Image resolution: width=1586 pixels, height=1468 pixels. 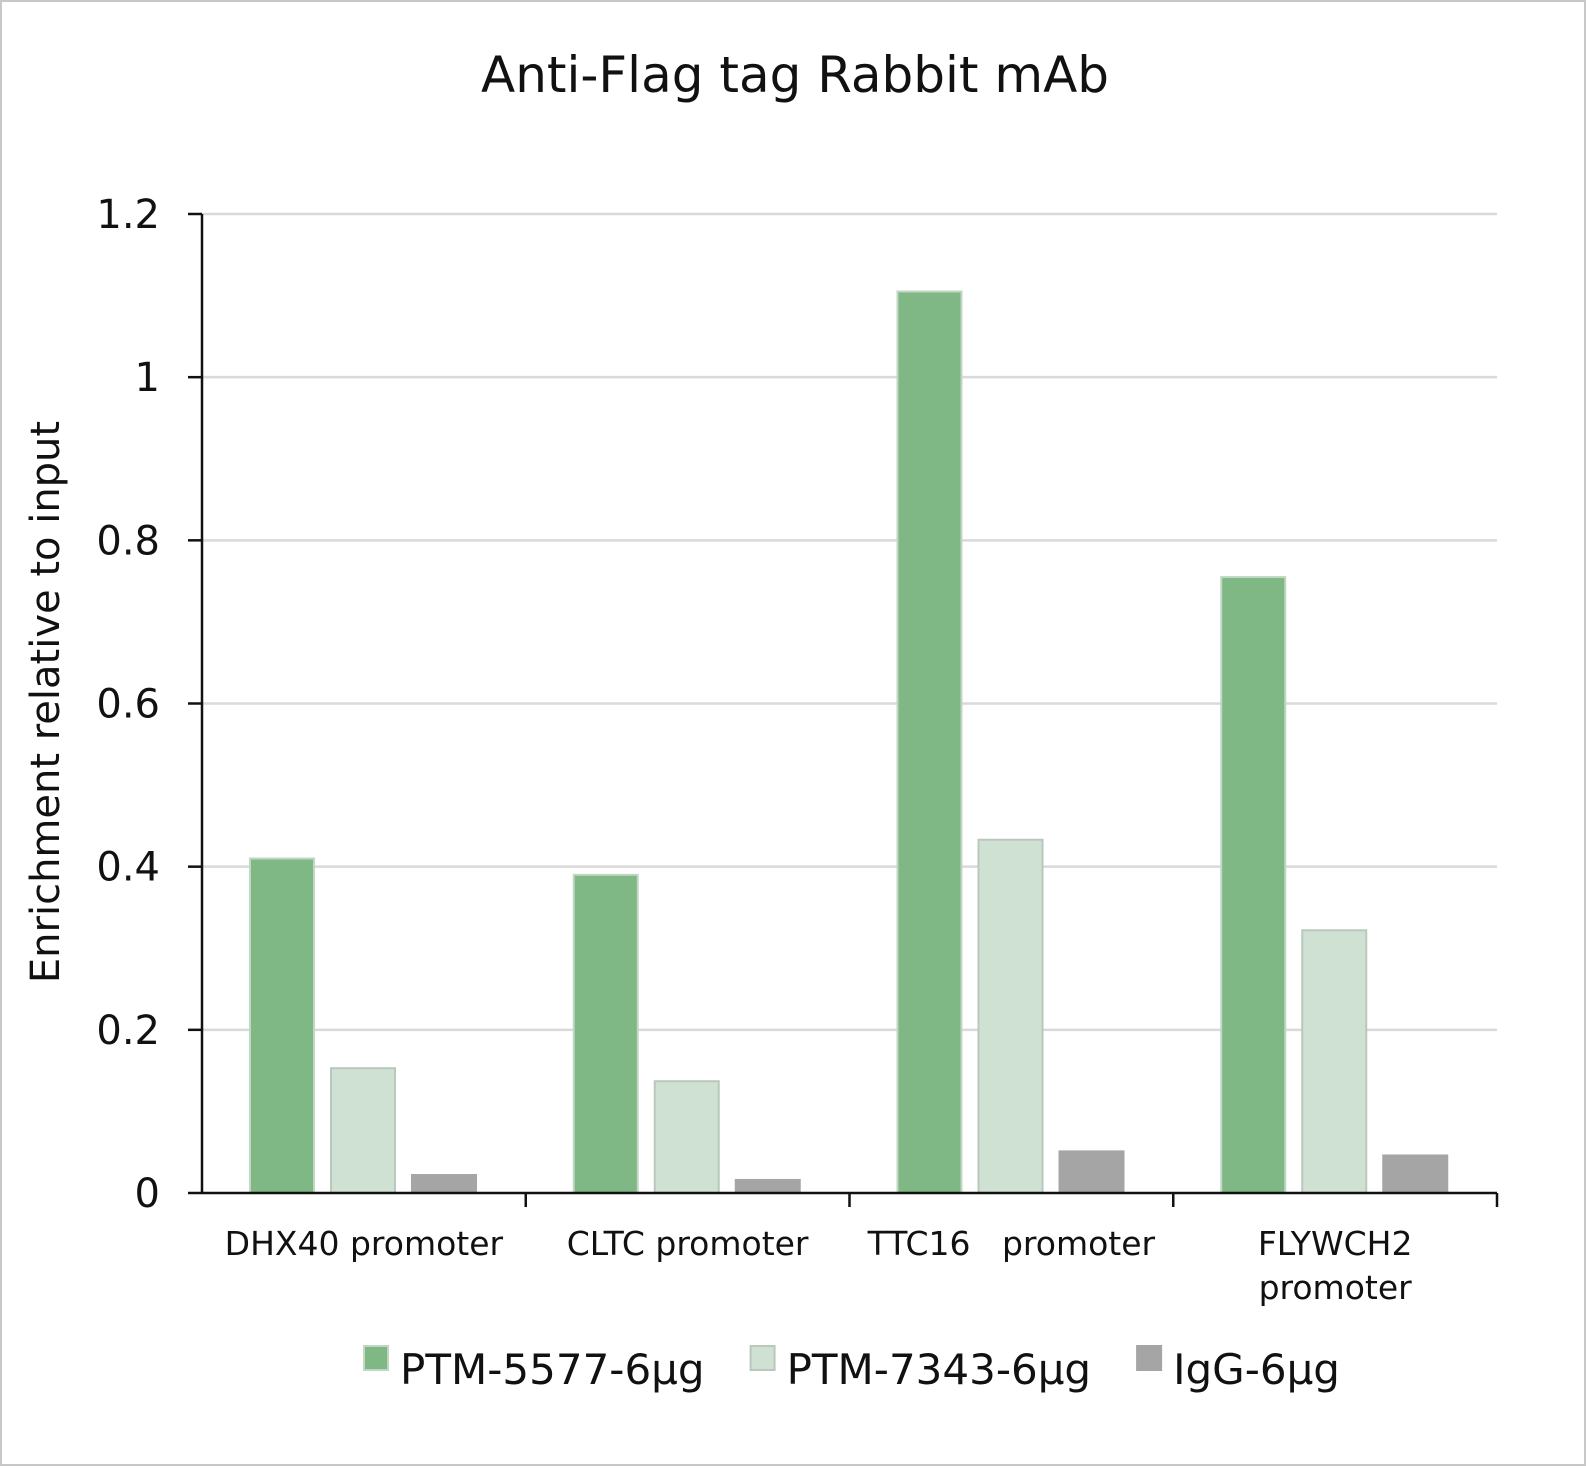 What do you see at coordinates (939, 1369) in the screenshot?
I see `legend-label: PTM-7343-6μg` at bounding box center [939, 1369].